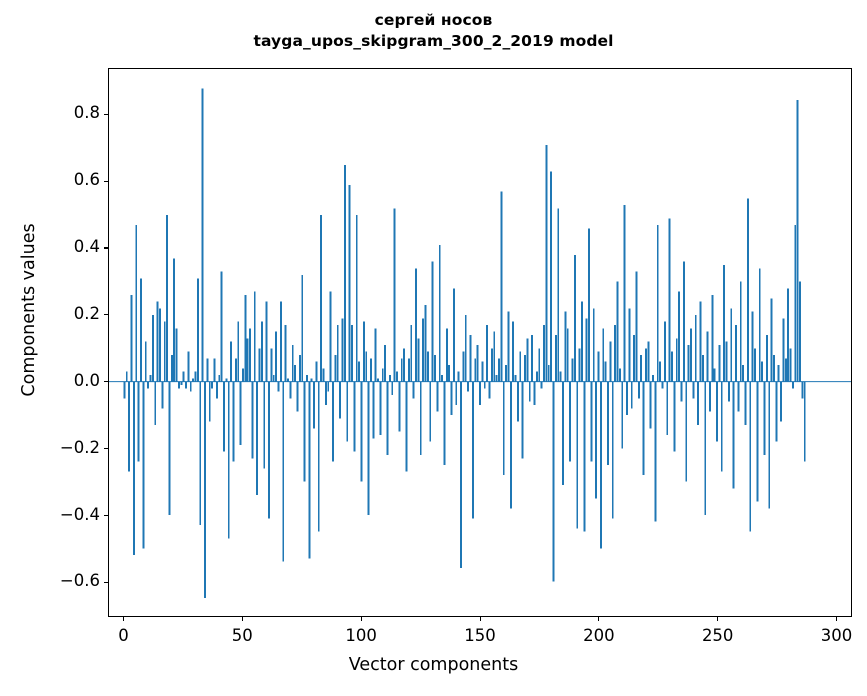  I want to click on y-tick-label: 0.8, so click(86, 113).